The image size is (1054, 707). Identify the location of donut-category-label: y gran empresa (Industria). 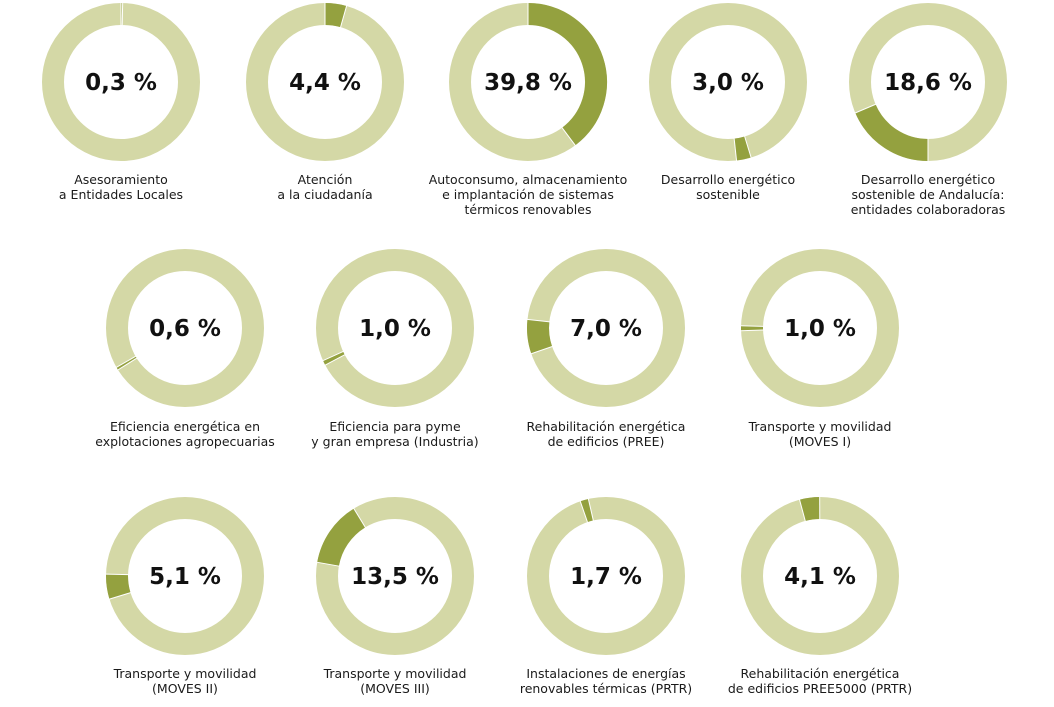
(394, 441).